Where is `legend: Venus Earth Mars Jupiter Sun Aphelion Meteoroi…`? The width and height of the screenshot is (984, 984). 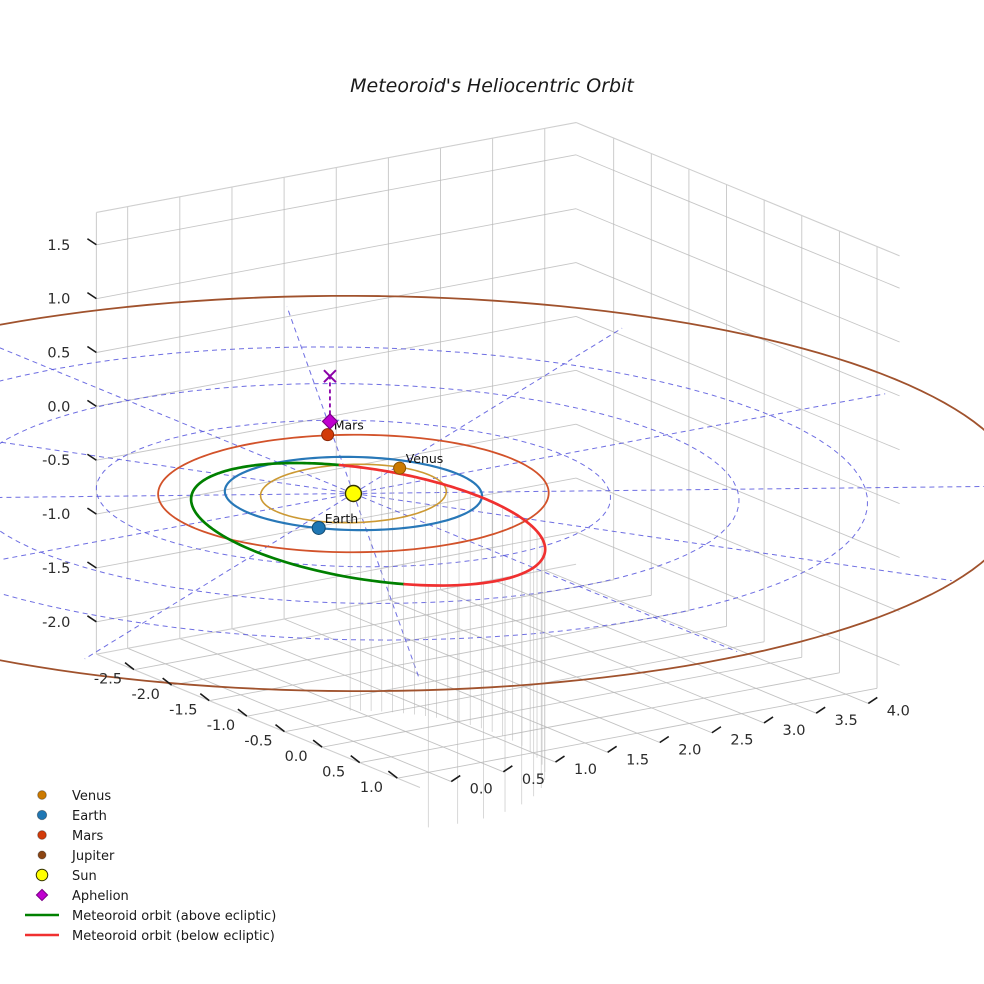 legend: Venus Earth Mars Jupiter Sun Aphelion Meteoroi… is located at coordinates (150, 866).